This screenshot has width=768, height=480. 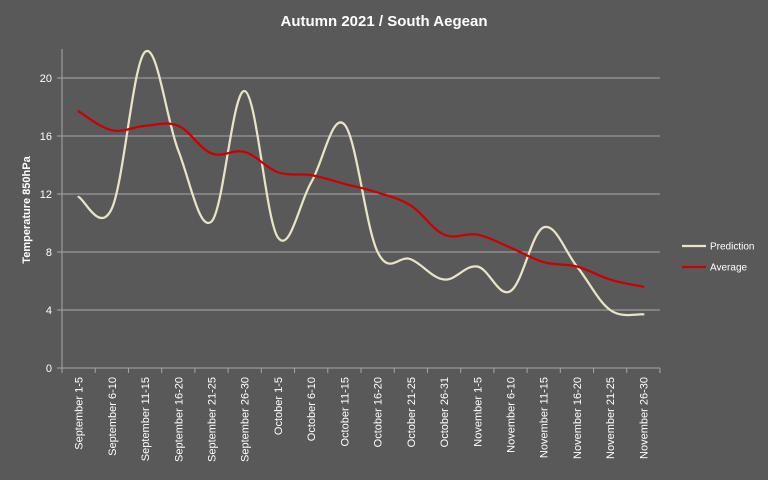 What do you see at coordinates (729, 268) in the screenshot?
I see `legend-label-average: Average` at bounding box center [729, 268].